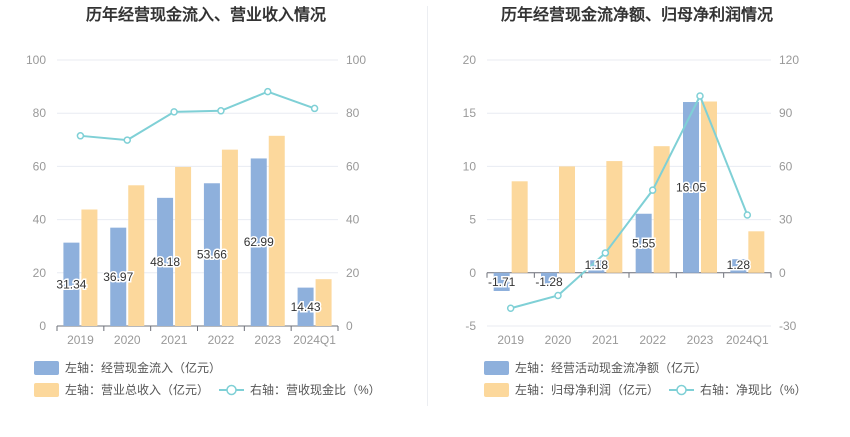 This screenshot has height=437, width=850. Describe the element at coordinates (353, 273) in the screenshot. I see `right-axis-tick-label: 20` at that location.